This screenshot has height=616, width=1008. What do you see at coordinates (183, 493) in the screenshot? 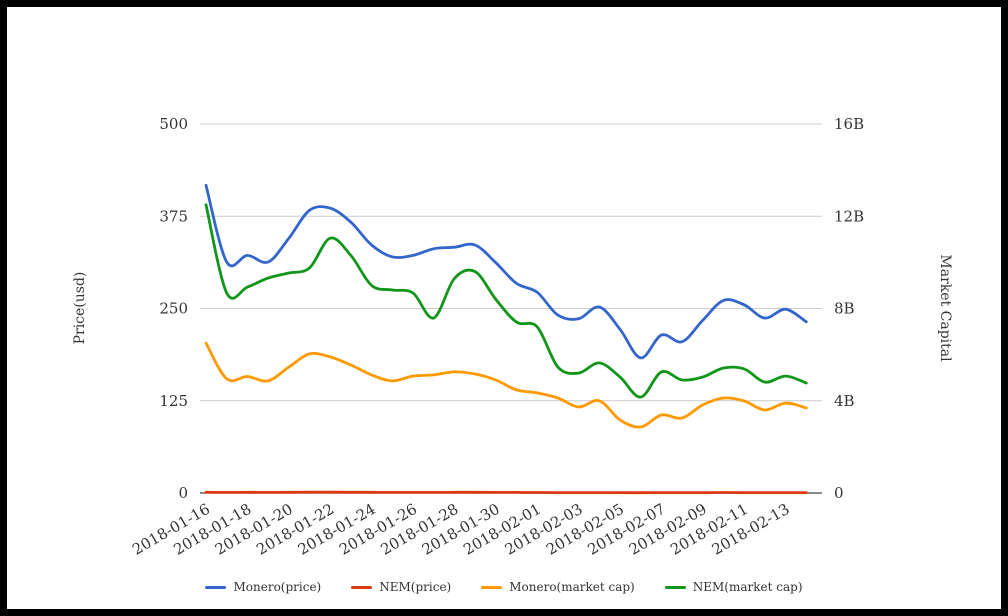
I see `left-axis-tick-label: 0` at bounding box center [183, 493].